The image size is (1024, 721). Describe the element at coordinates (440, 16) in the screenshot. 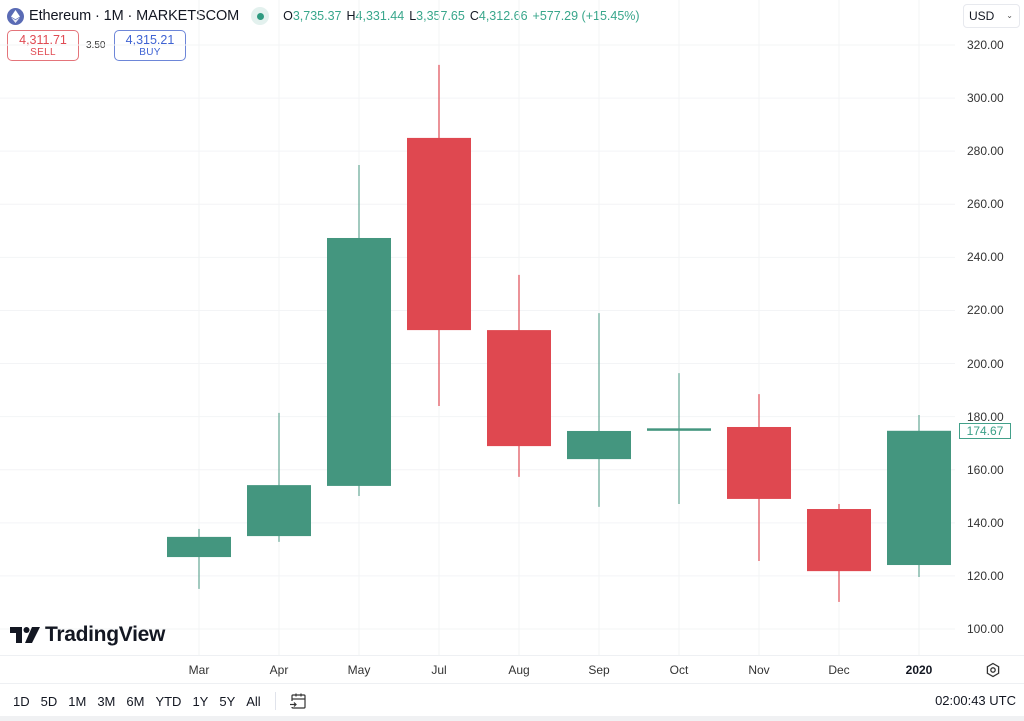

I see `low-value: 3,357.65` at that location.